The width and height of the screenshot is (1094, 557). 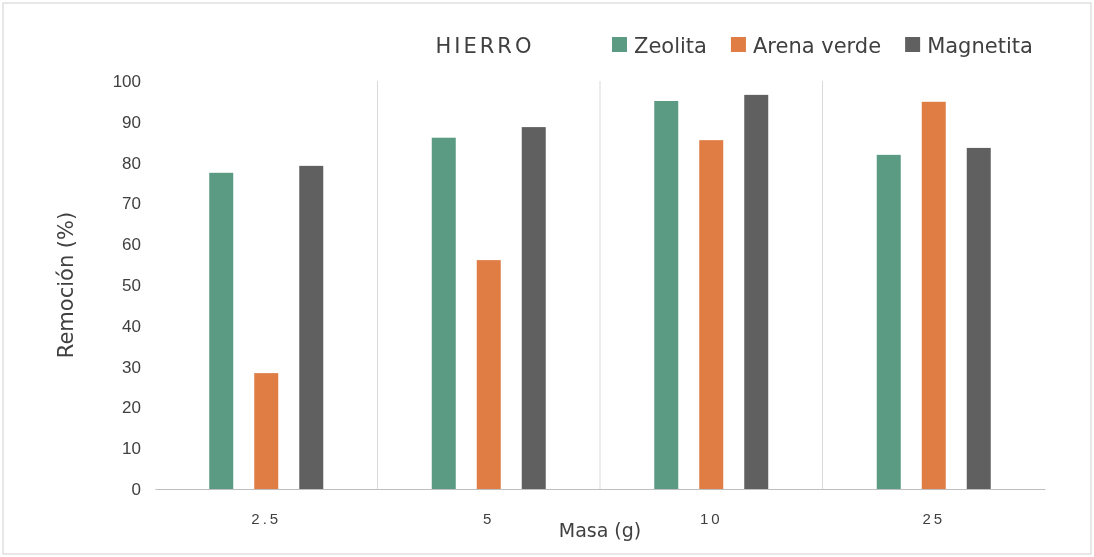 What do you see at coordinates (131, 449) in the screenshot?
I see `y-tick-label: 10` at bounding box center [131, 449].